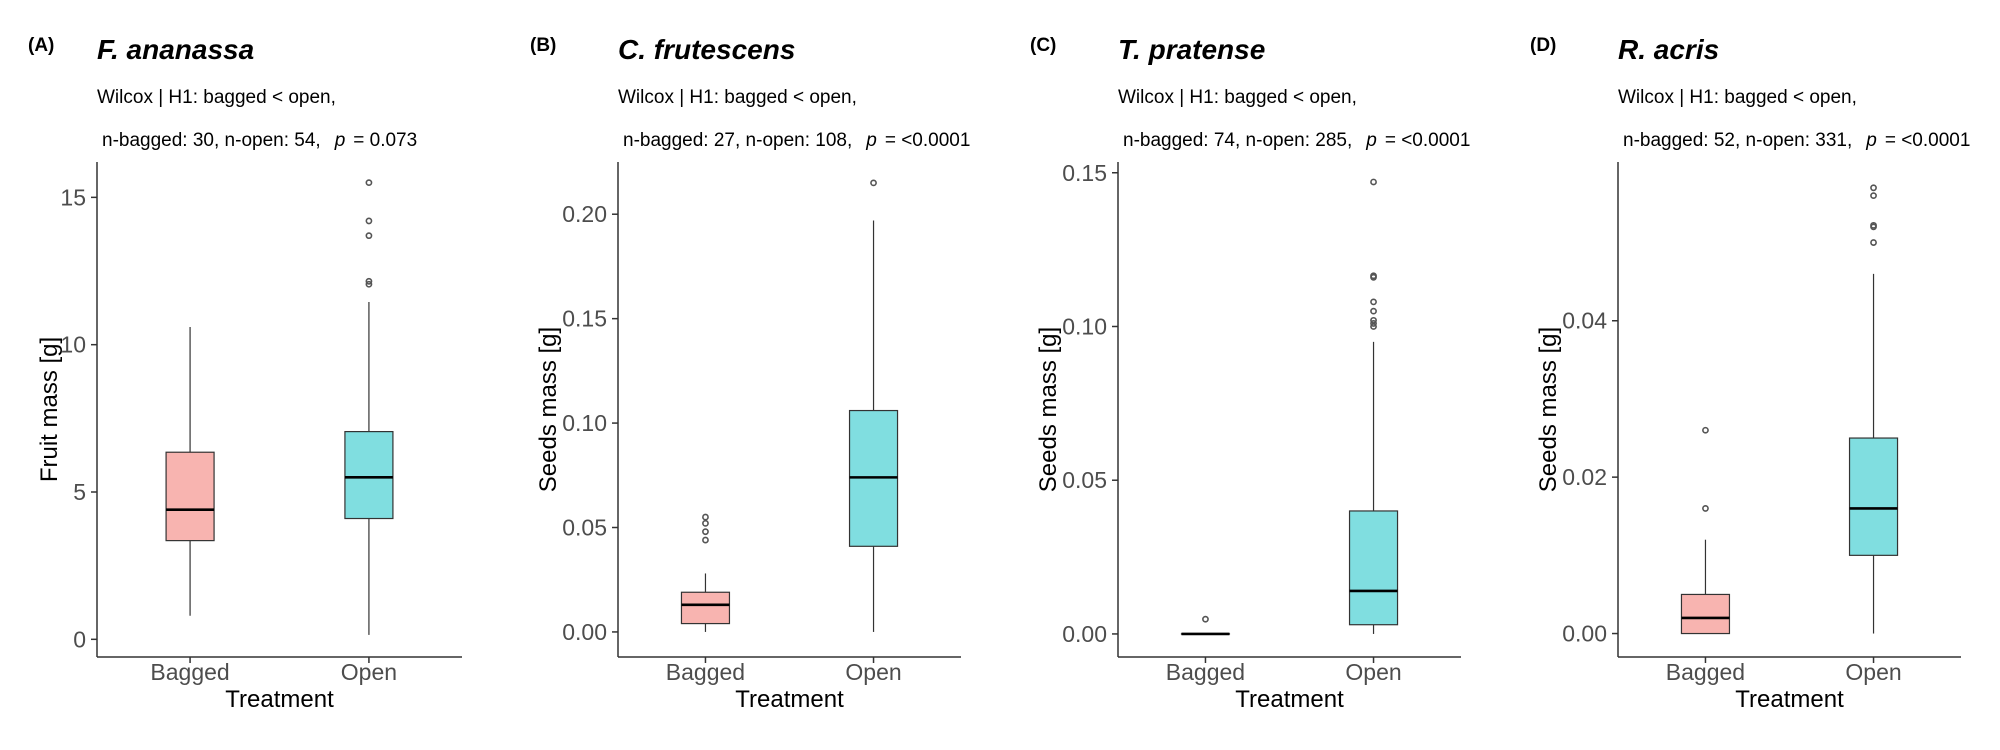  Describe the element at coordinates (1191, 49) in the screenshot. I see `panel-title: T. pratense` at that location.